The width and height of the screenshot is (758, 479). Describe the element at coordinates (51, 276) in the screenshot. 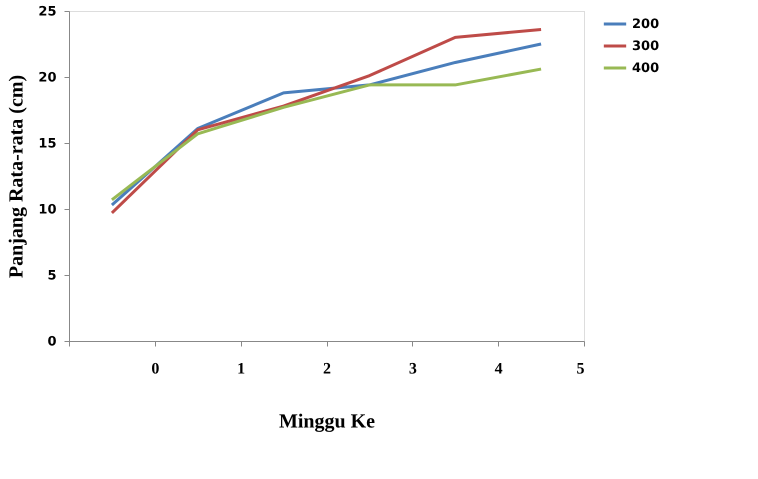

I see `y-tick-label: 5` at that location.